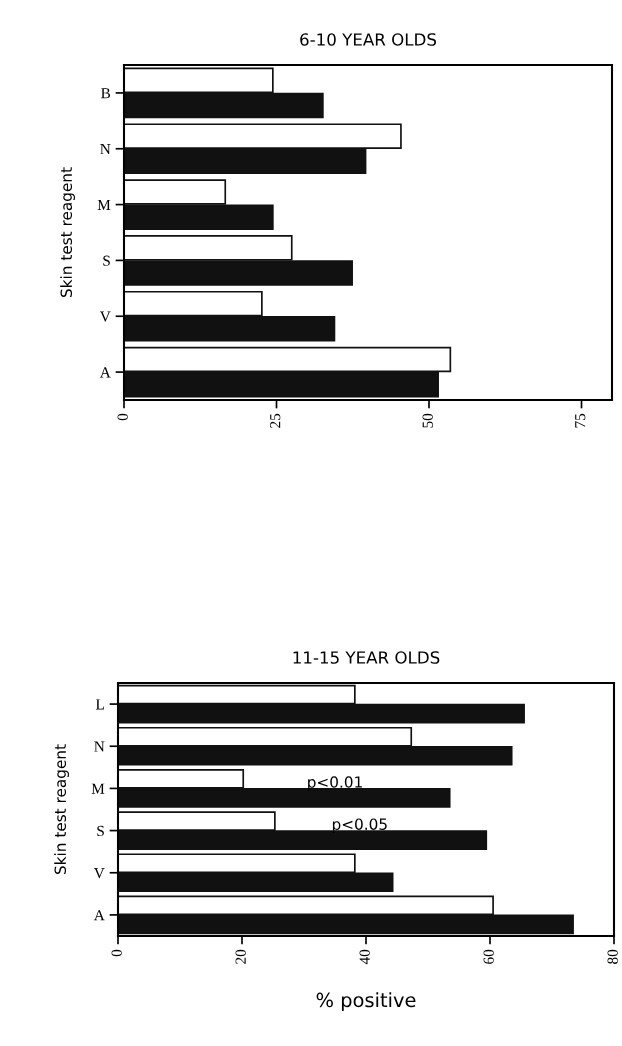  What do you see at coordinates (612, 956) in the screenshot?
I see `x-tick-label: 80` at bounding box center [612, 956].